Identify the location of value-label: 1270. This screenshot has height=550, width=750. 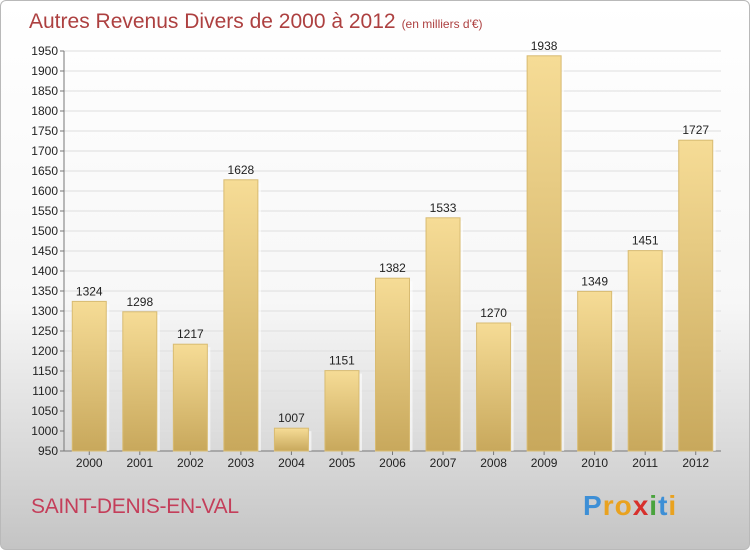
(493, 313).